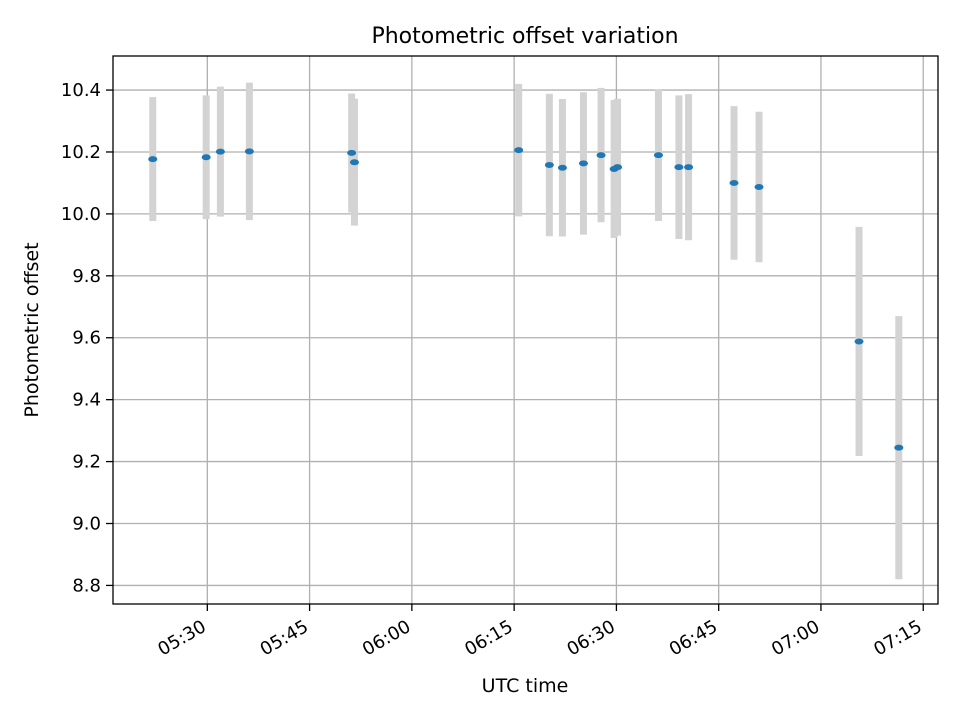 The height and width of the screenshot is (720, 960). I want to click on y-tick-label: 10.2, so click(81, 152).